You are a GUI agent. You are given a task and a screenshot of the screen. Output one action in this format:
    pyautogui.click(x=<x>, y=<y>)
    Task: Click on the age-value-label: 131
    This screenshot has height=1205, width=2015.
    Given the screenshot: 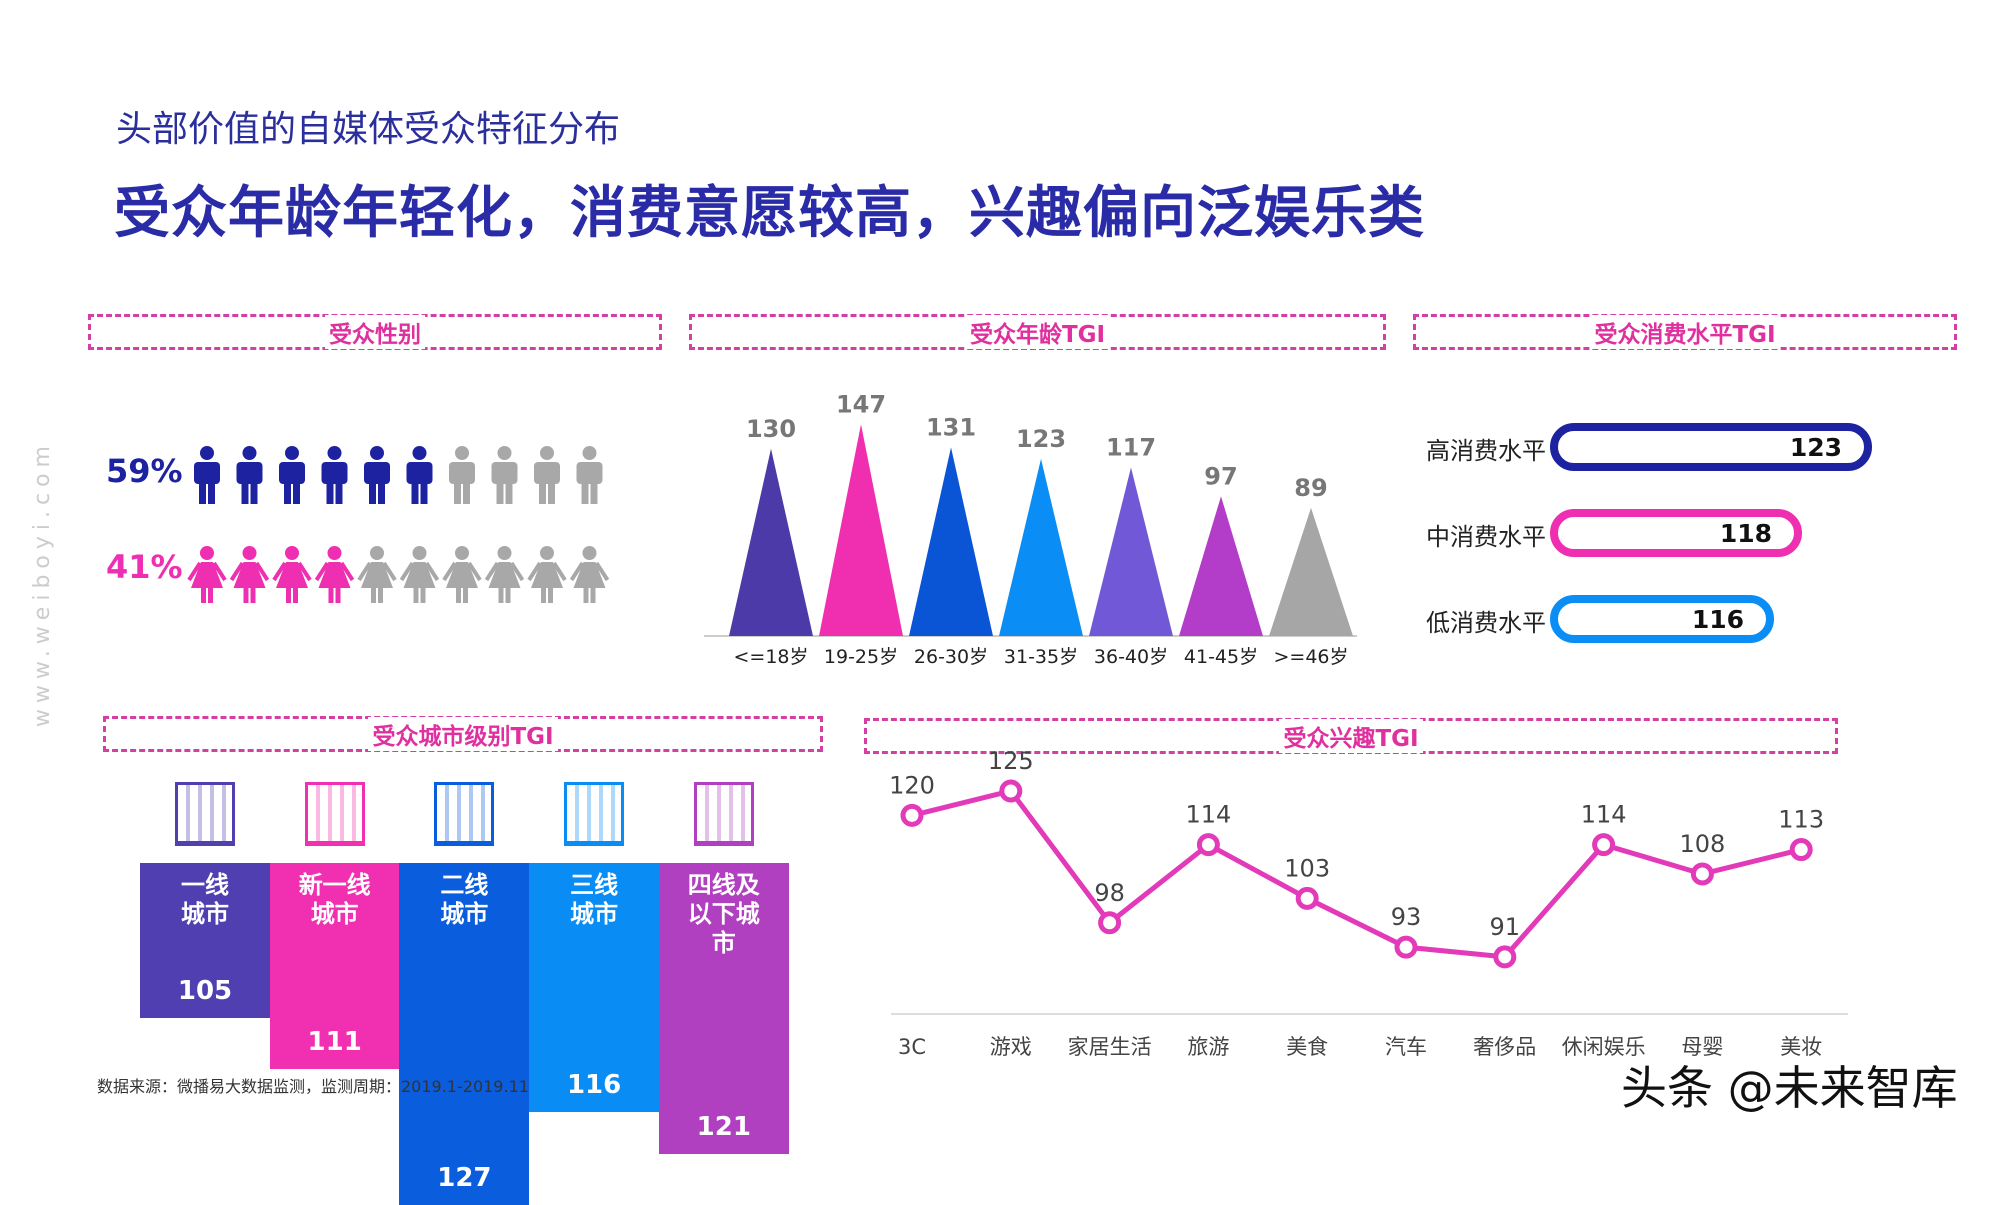 What is the action you would take?
    pyautogui.click(x=951, y=427)
    